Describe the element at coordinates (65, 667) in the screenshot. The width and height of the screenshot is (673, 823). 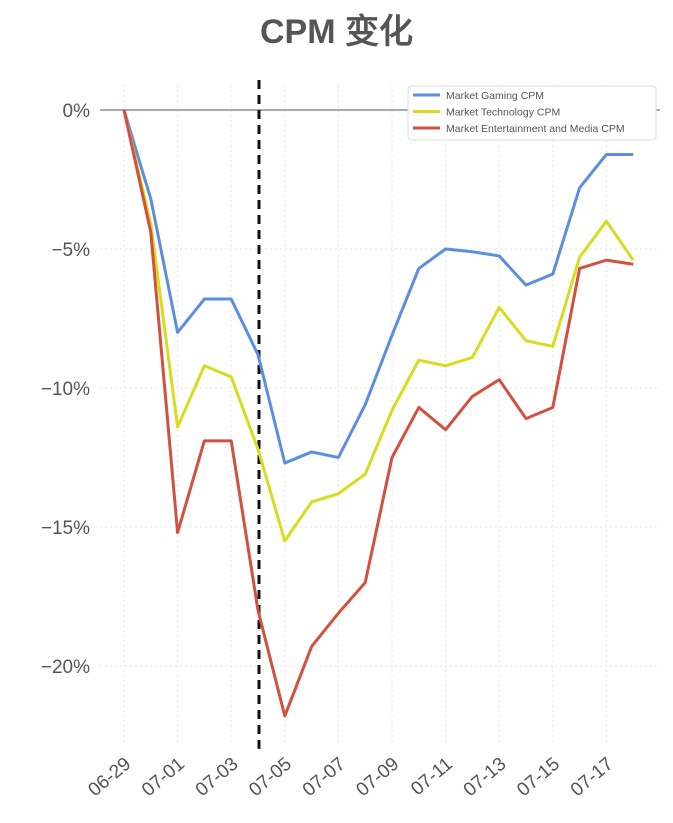
I see `y-tick-label: −20%` at that location.